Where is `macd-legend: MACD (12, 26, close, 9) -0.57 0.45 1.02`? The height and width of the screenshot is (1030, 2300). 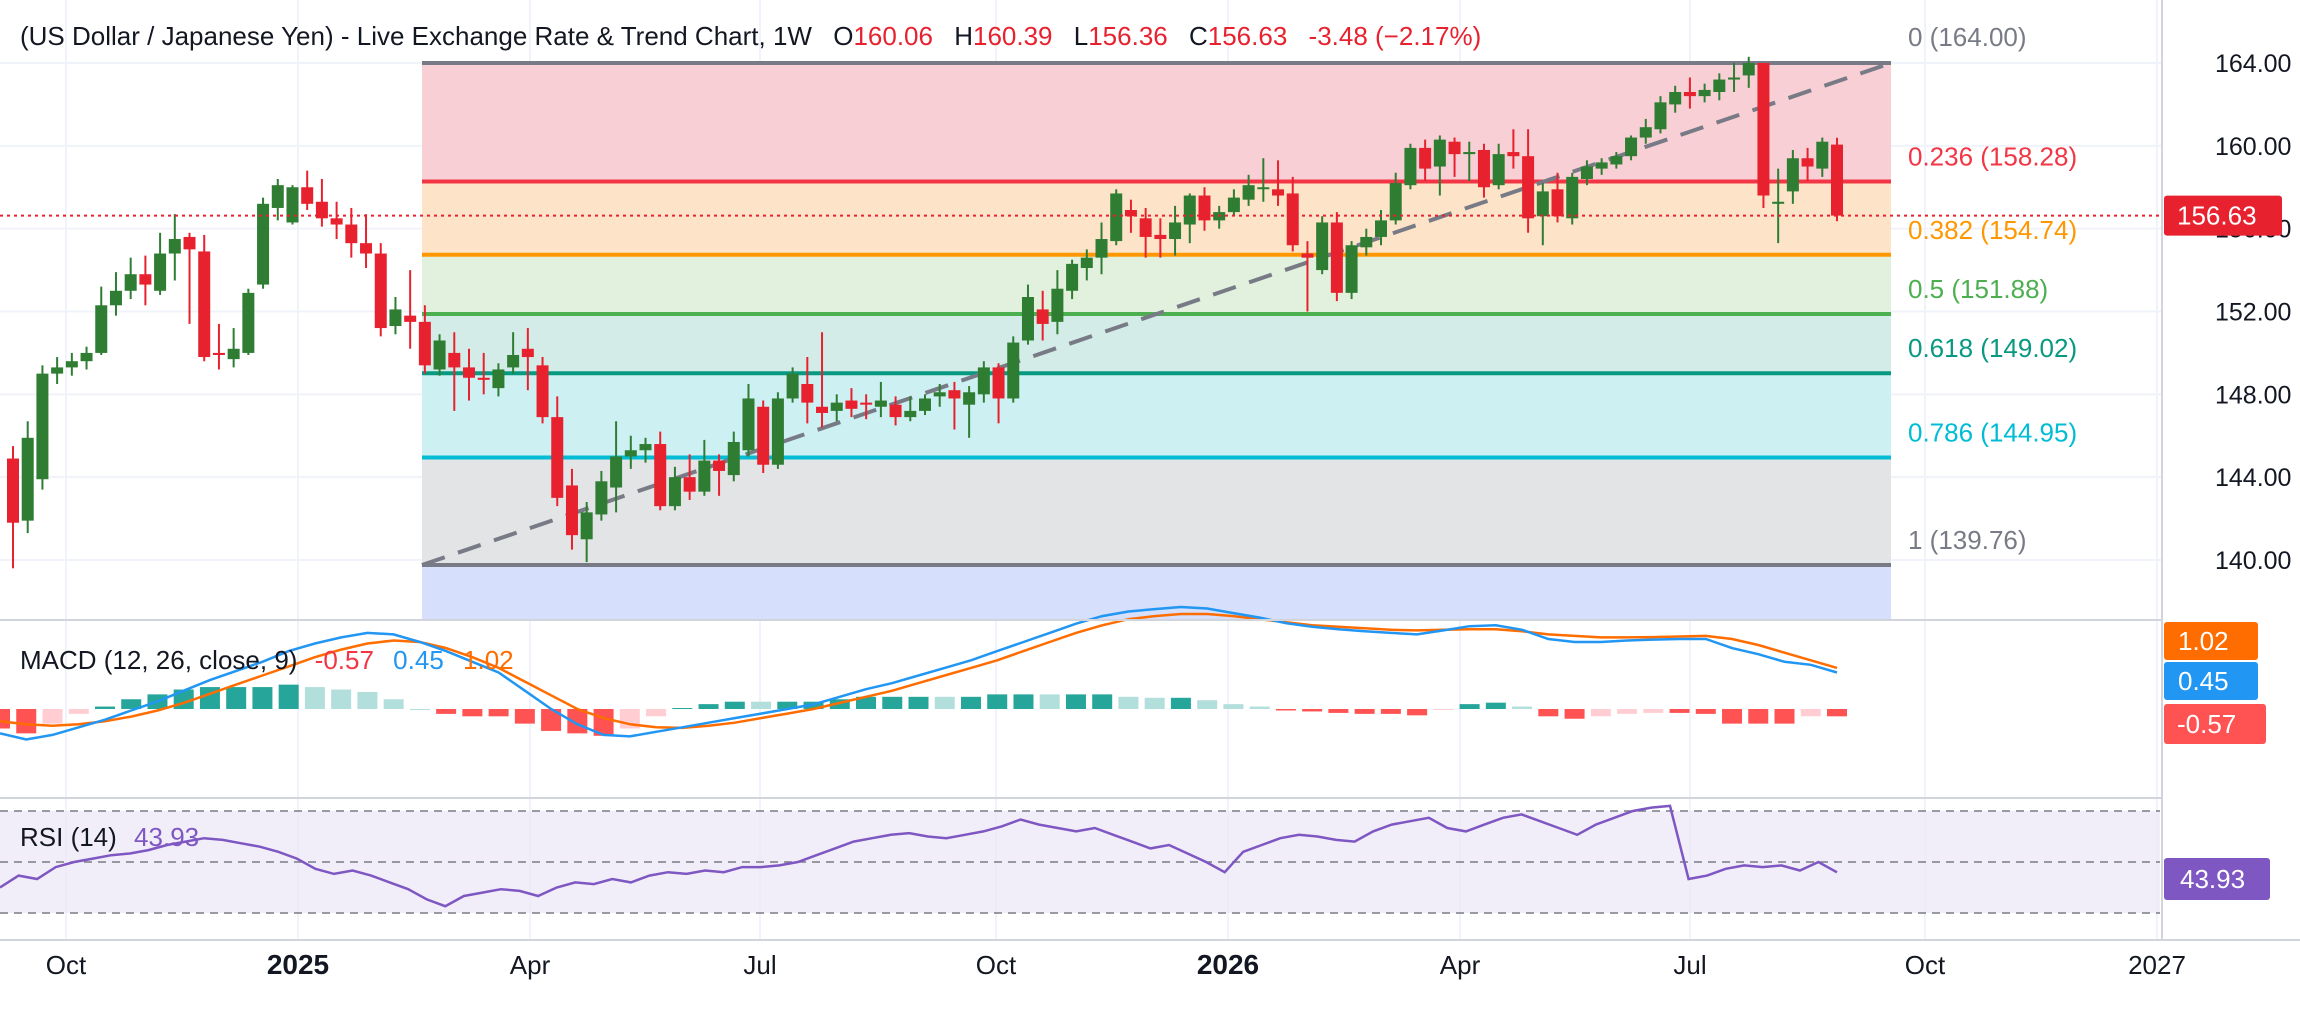
macd-legend: MACD (12, 26, close, 9) -0.57 0.45 1.02 is located at coordinates (267, 660).